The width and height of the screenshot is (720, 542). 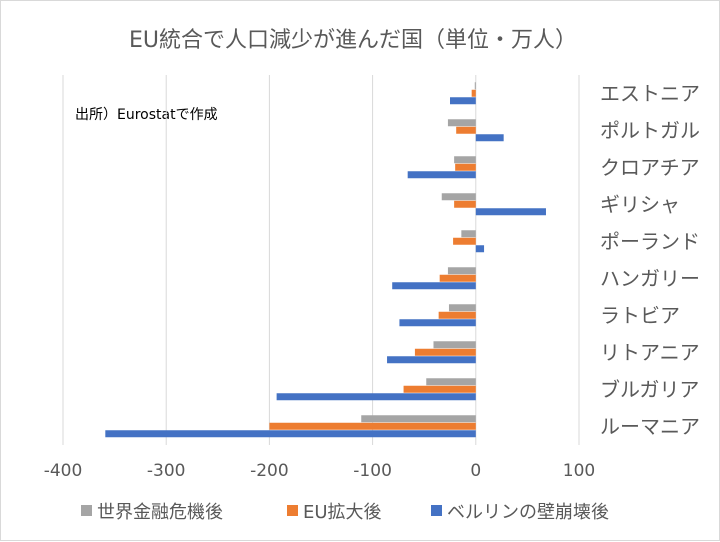 I want to click on source-note: 出所）Eurostatで作成, so click(x=146, y=115).